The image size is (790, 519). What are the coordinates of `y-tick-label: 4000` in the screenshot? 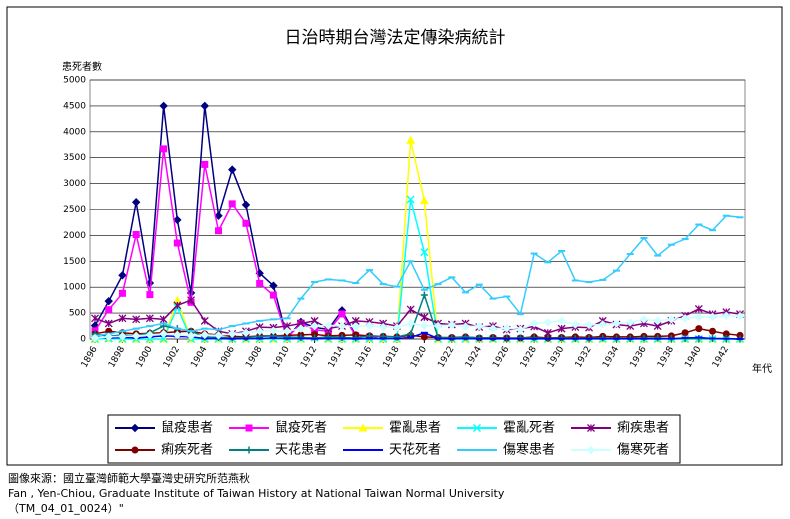 It's located at (74, 132).